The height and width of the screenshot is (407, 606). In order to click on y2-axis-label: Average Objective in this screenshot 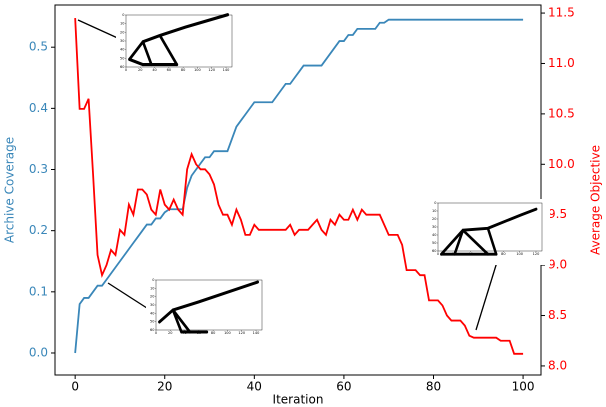, I will do `click(596, 200)`.